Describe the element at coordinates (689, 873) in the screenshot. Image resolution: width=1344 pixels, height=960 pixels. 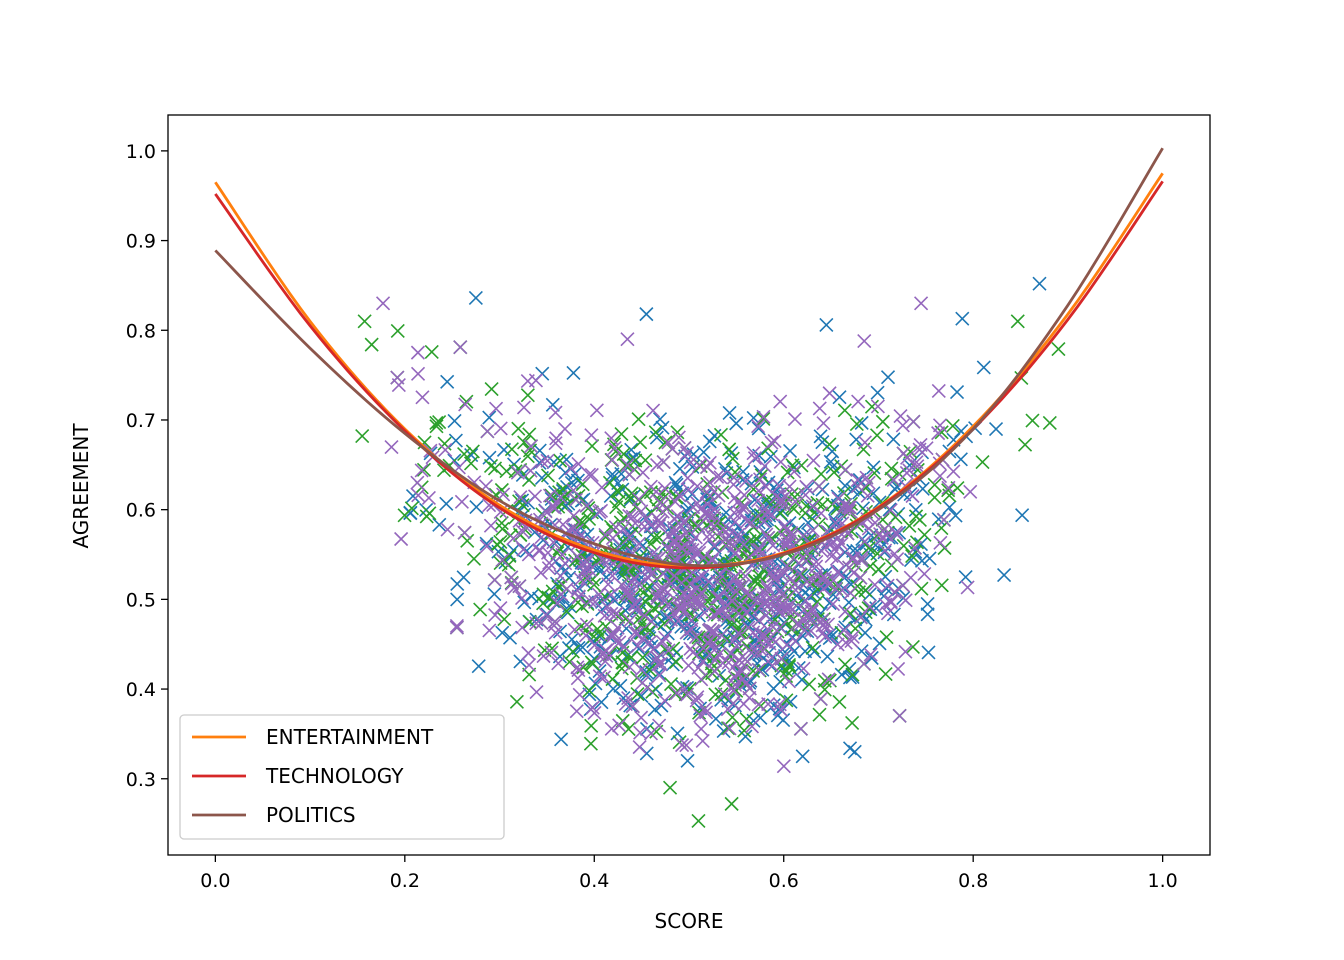
I see `x-axis: 0.0 0.2 0.4 0.6 0.8 1.0` at that location.